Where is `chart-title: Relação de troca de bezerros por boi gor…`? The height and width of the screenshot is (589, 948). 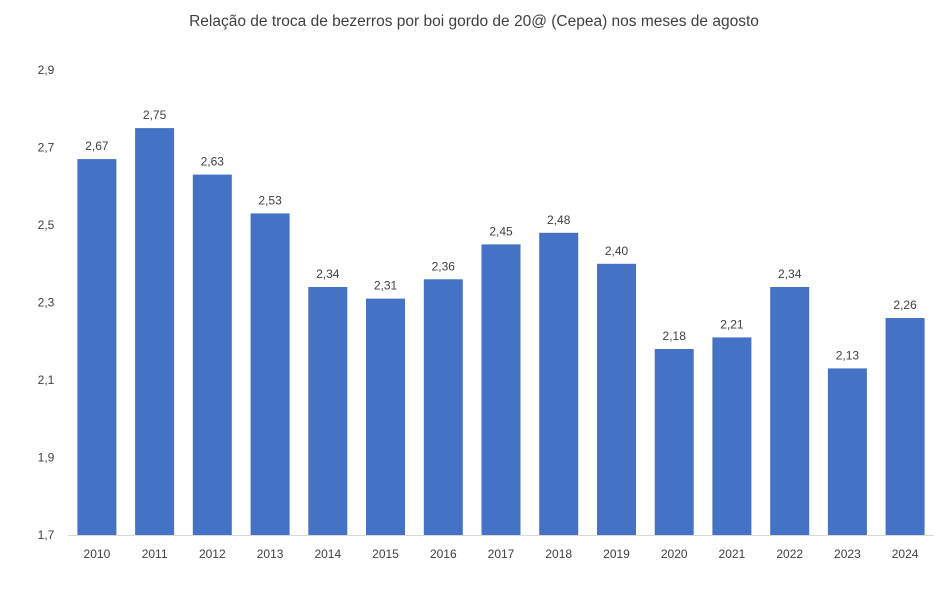 chart-title: Relação de troca de bezerros por boi gor… is located at coordinates (474, 21).